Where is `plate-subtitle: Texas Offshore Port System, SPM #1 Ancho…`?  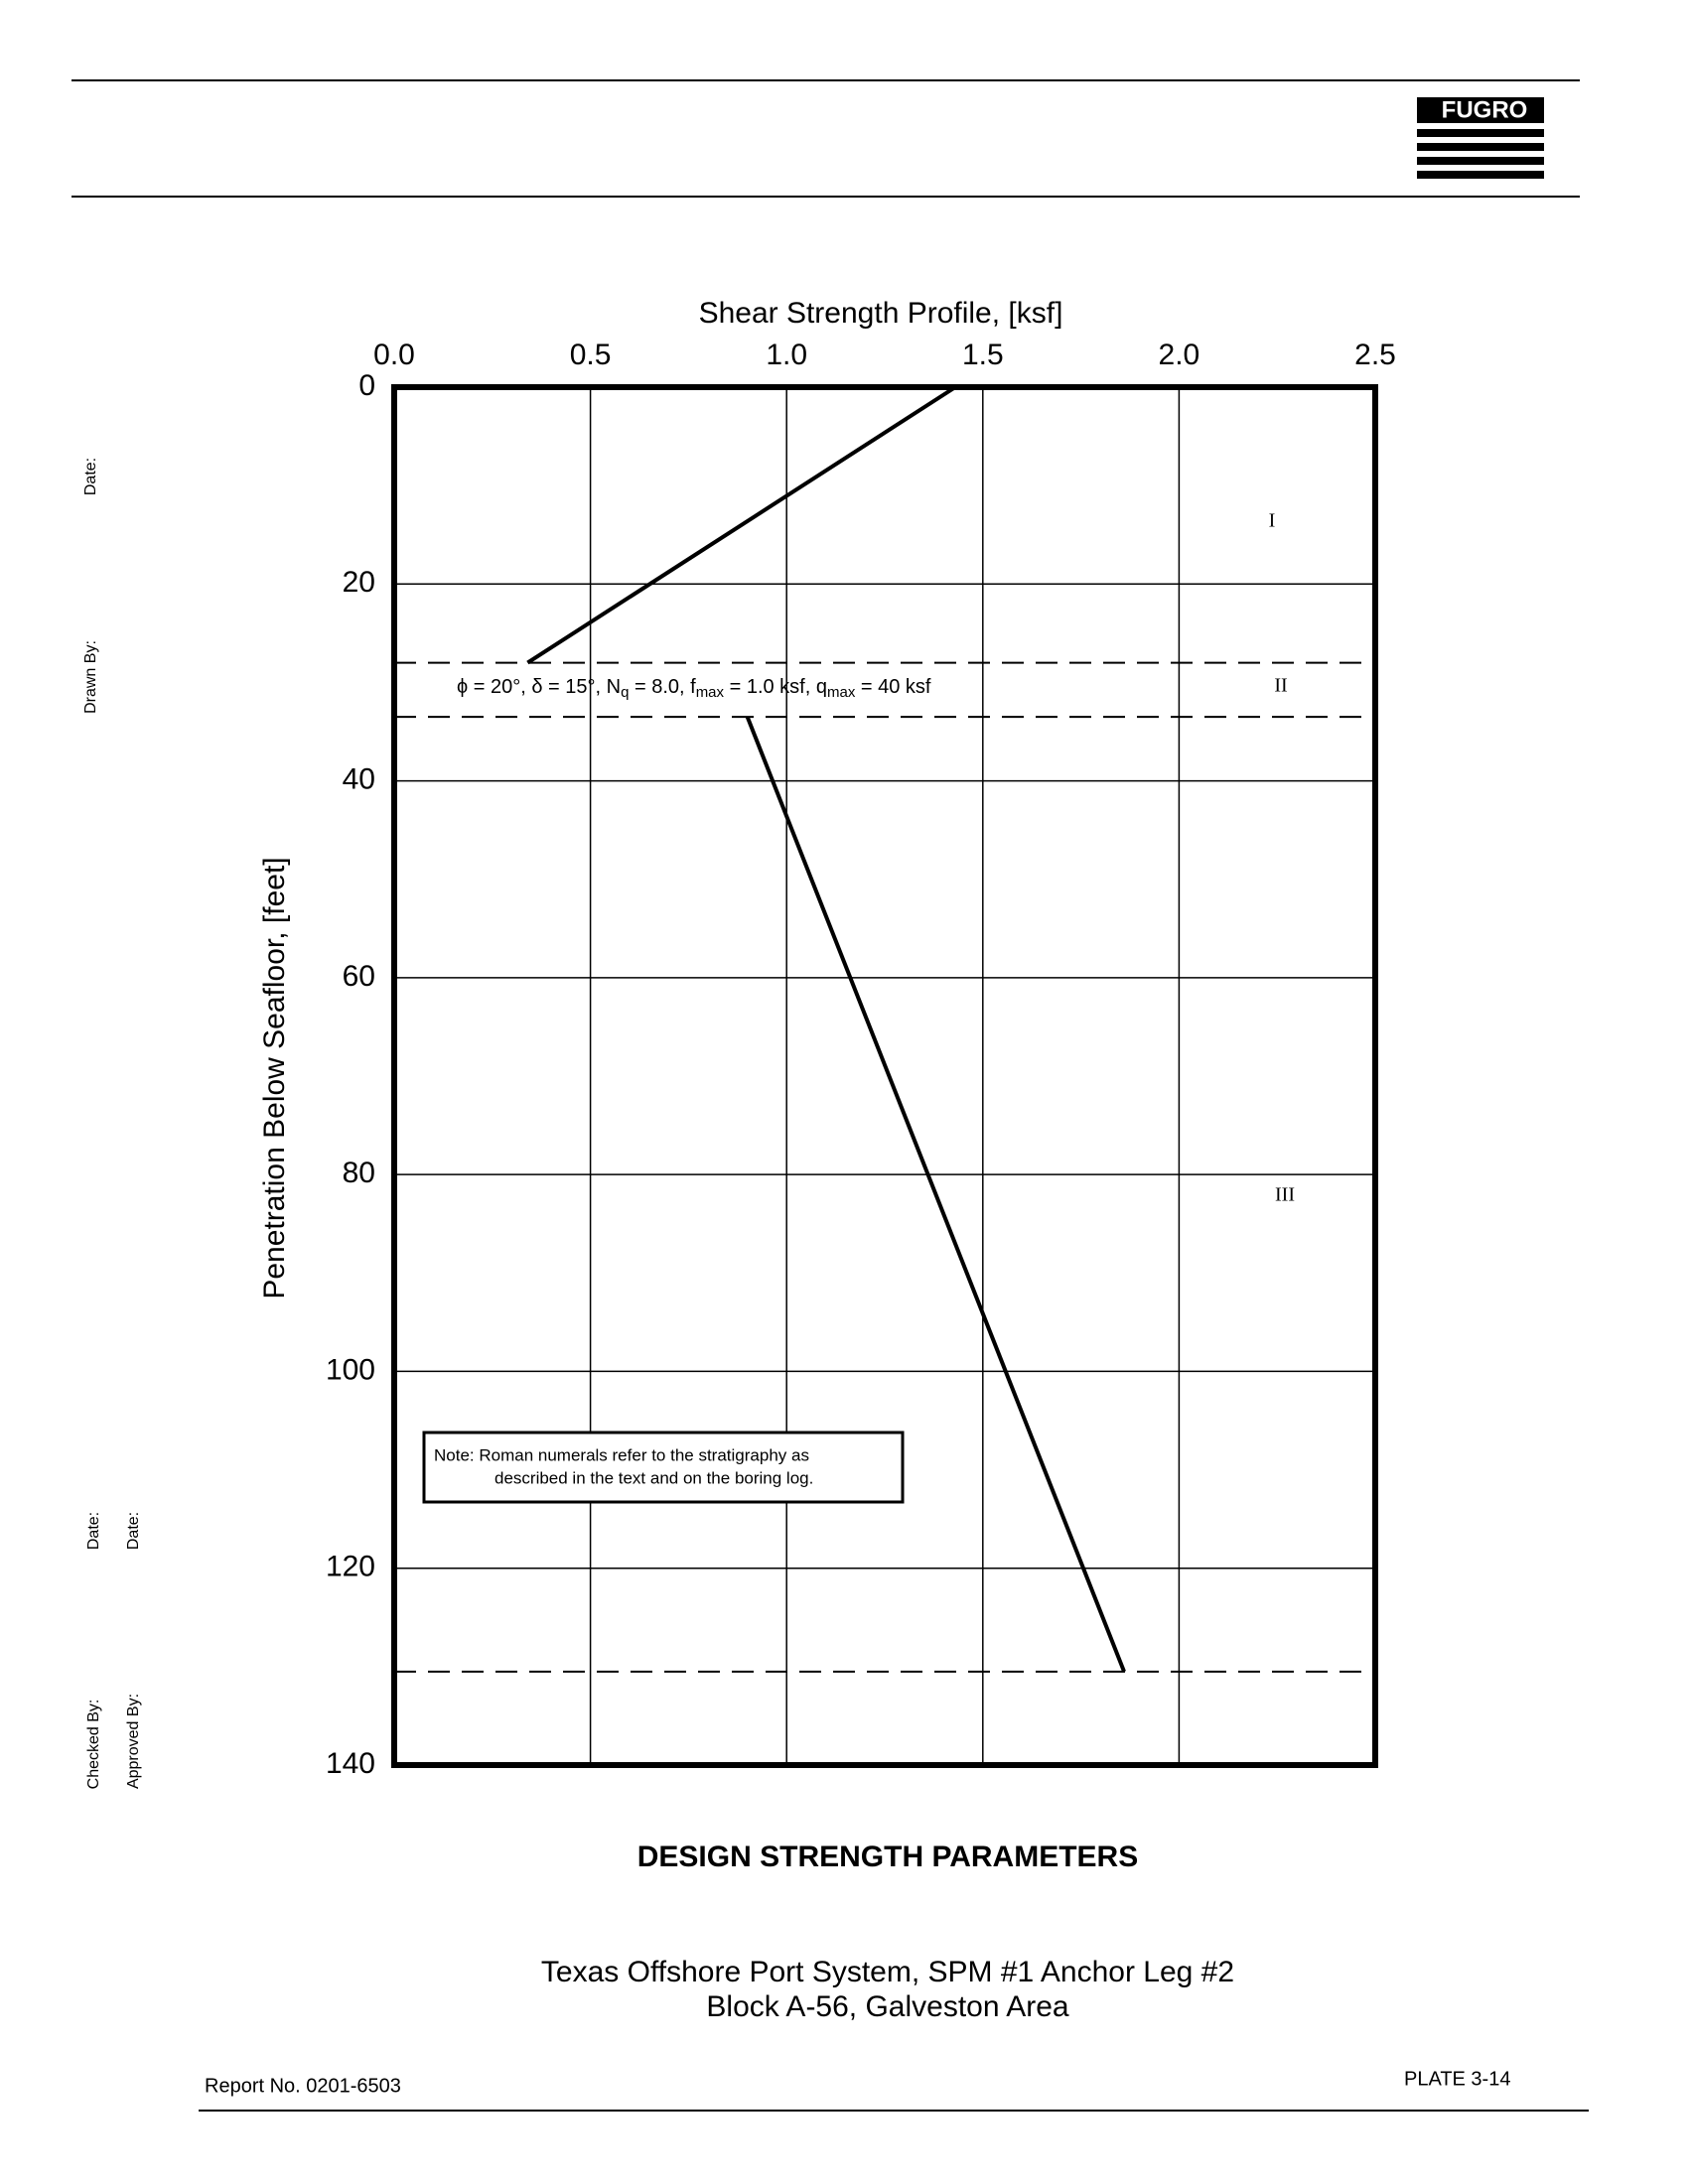 plate-subtitle: Texas Offshore Port System, SPM #1 Ancho… is located at coordinates (887, 1972).